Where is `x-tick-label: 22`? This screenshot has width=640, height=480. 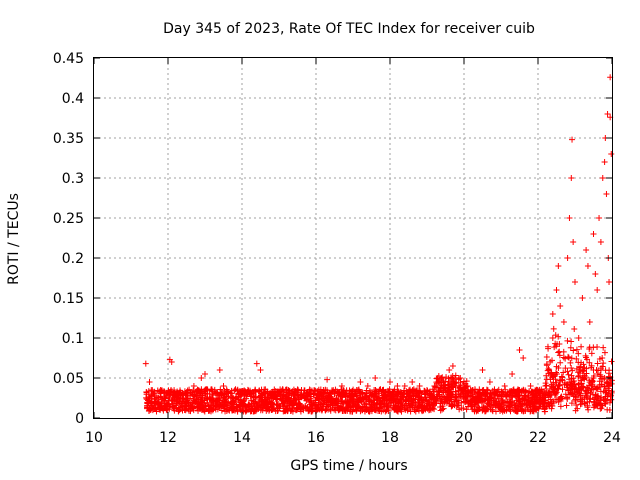 x-tick-label: 22 is located at coordinates (538, 438).